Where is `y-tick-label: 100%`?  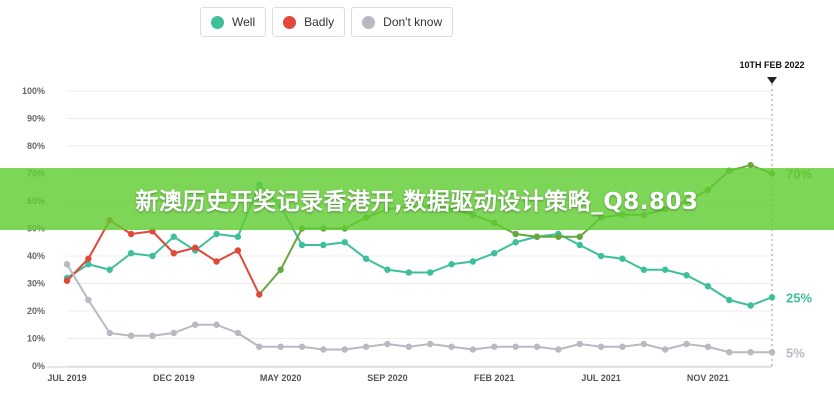 y-tick-label: 100% is located at coordinates (33, 91).